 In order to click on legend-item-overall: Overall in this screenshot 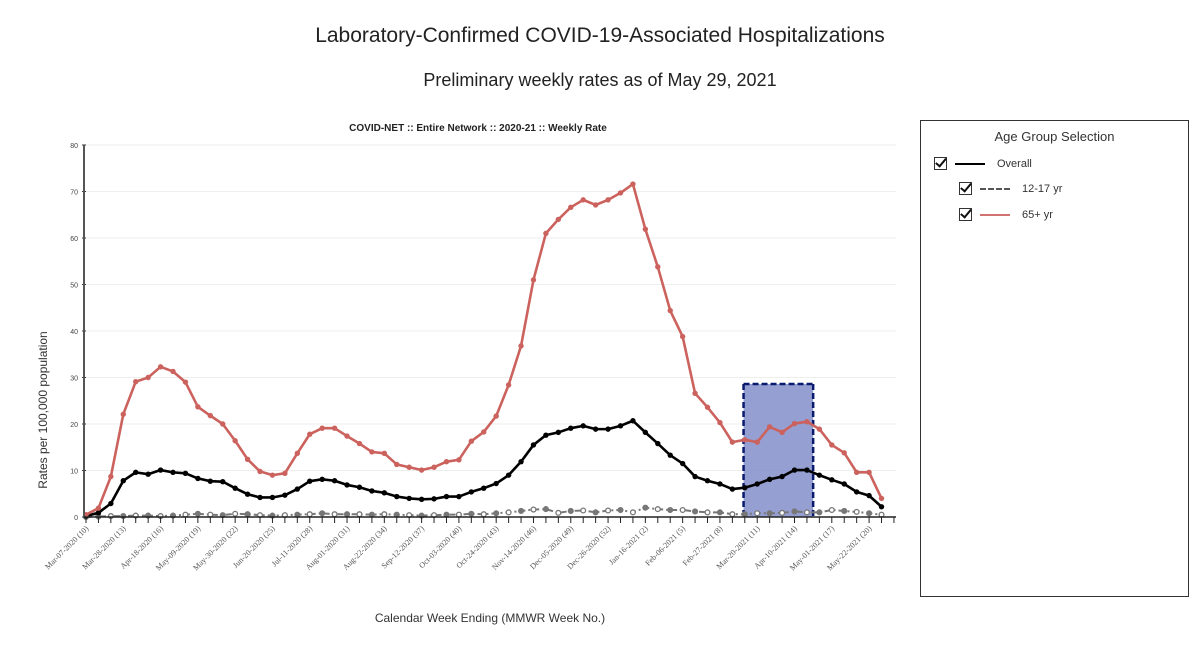, I will do `click(983, 163)`.